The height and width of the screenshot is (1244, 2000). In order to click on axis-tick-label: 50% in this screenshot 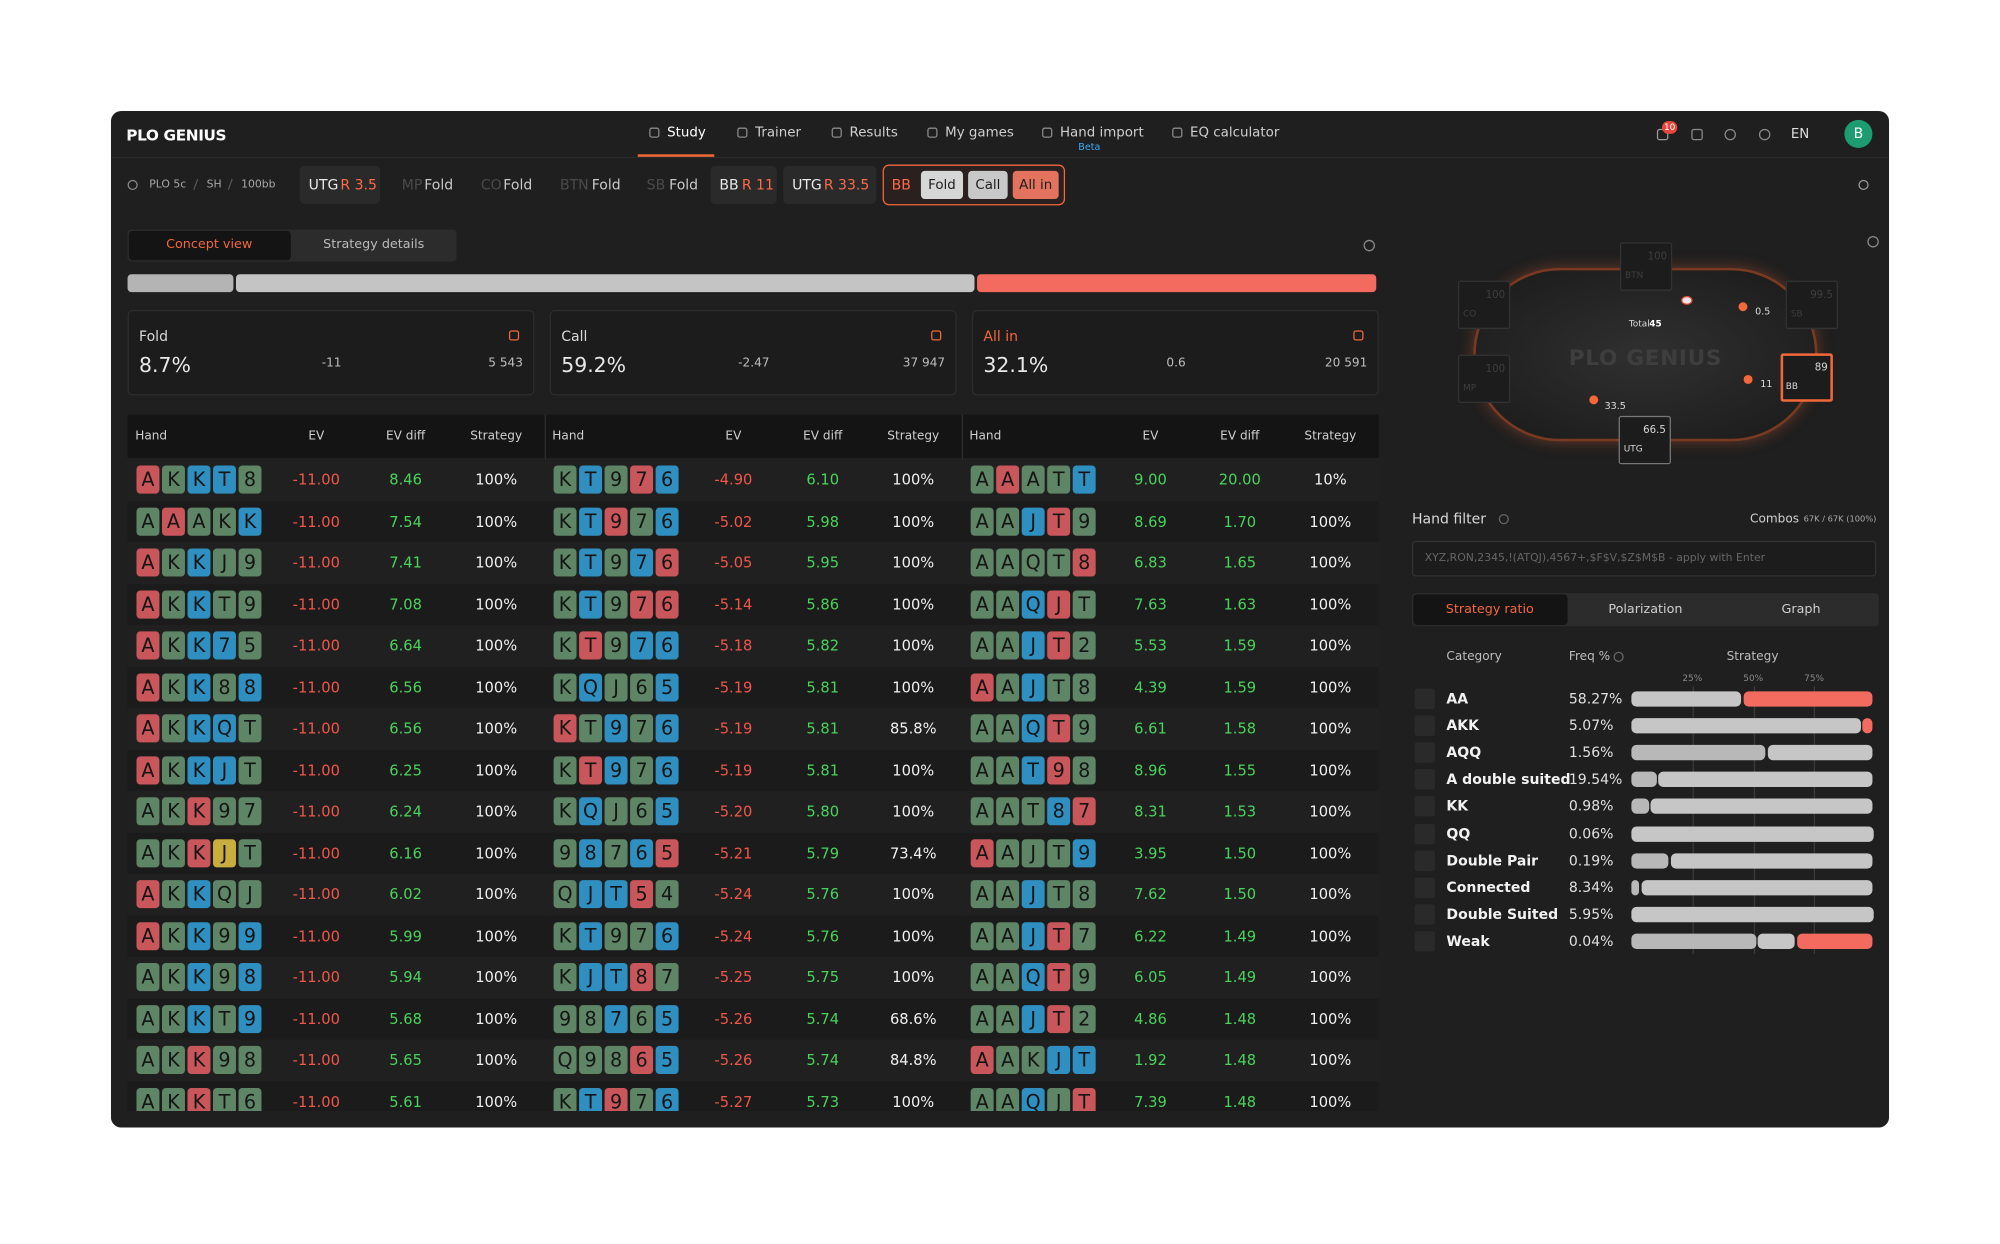, I will do `click(1753, 678)`.